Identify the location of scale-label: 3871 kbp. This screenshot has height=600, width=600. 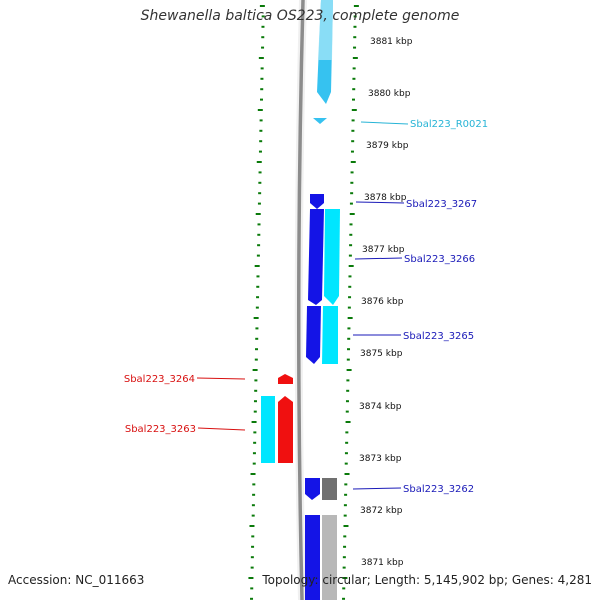
(382, 563).